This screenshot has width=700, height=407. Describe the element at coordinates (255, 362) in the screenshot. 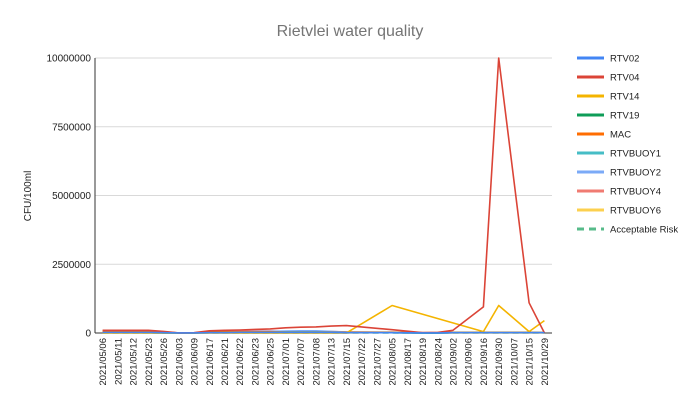

I see `x-tick-label: 2021/06/23` at that location.